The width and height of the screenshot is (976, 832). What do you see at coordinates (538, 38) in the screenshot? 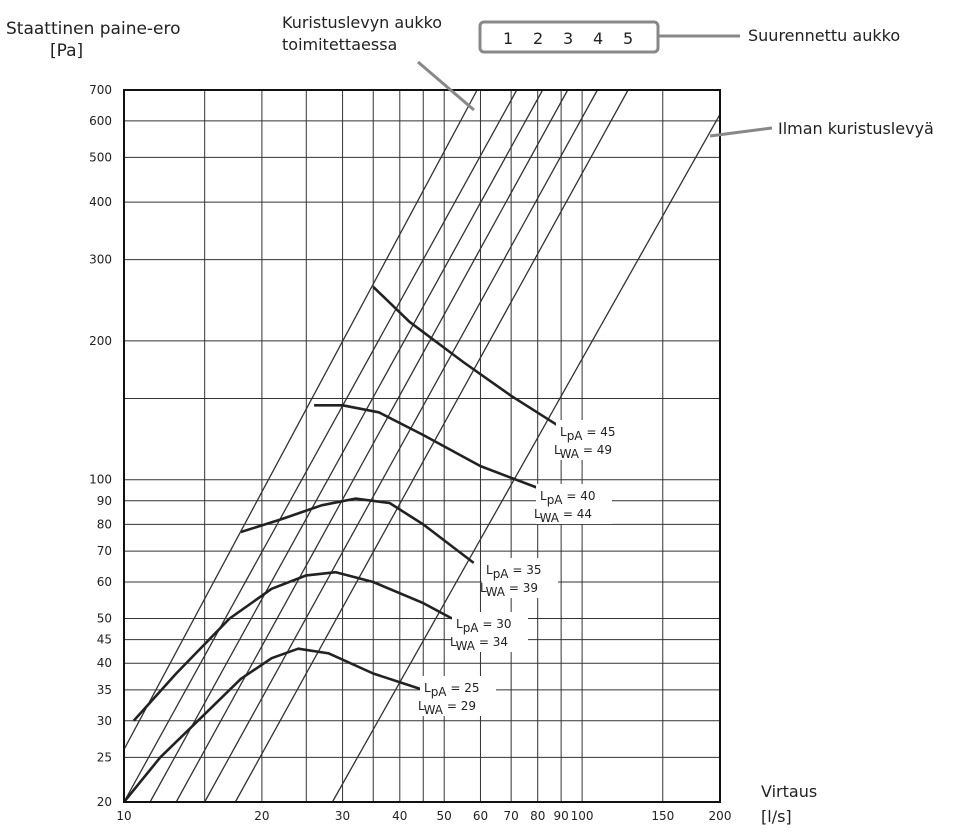
I see `opening-number-2: 2` at bounding box center [538, 38].